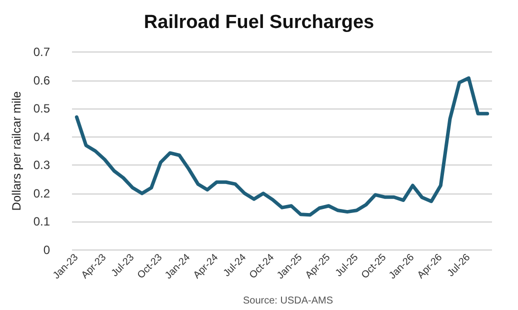  I want to click on y-axis-title: Dollars per railcar mile, so click(16, 151).